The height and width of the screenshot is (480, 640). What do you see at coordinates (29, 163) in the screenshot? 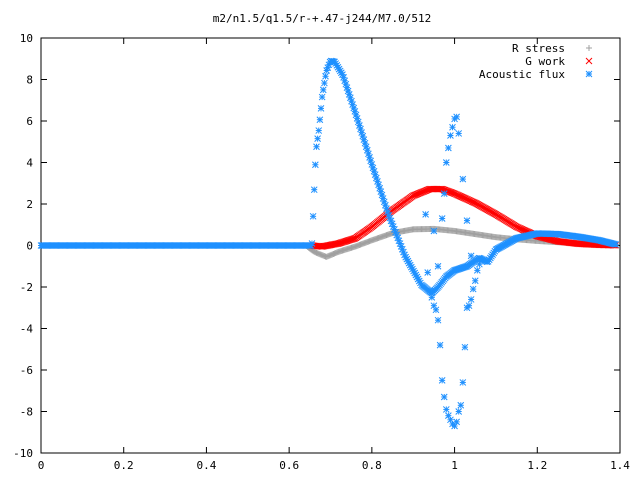
I see `y-tick-label: 4` at bounding box center [29, 163].